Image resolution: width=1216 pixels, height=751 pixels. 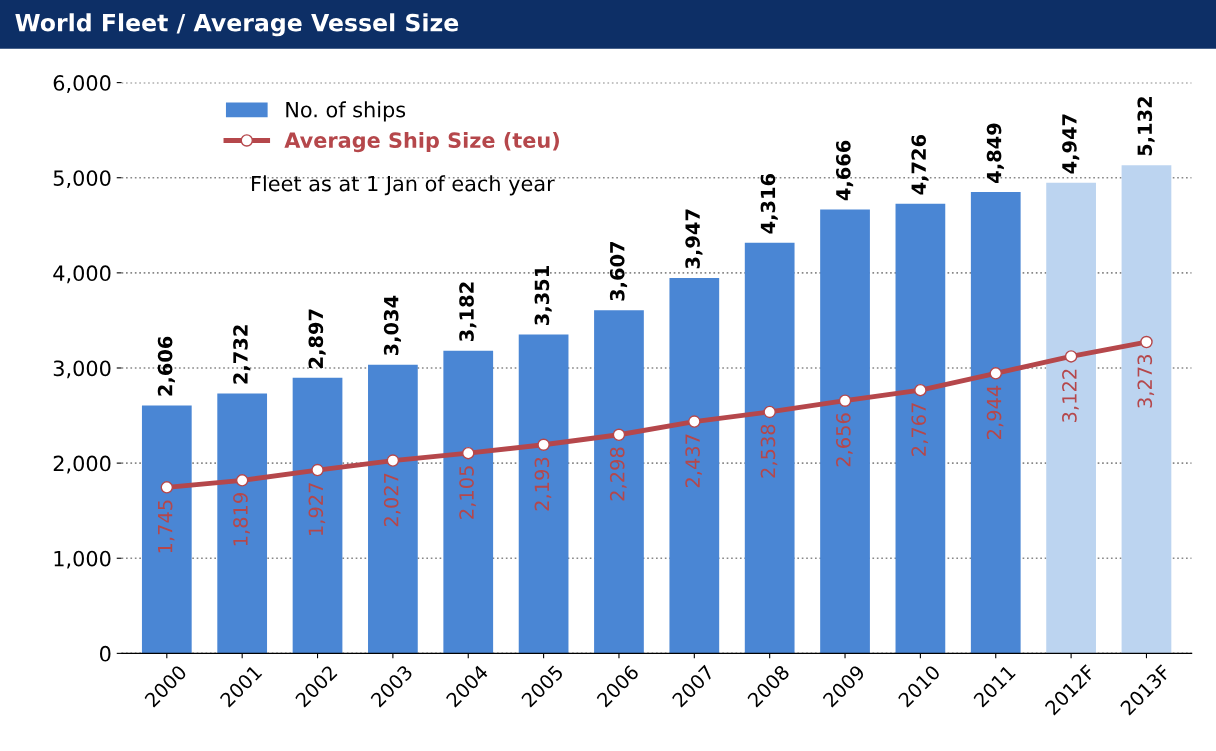 What do you see at coordinates (82, 84) in the screenshot?
I see `y-tick-label: 6,000` at bounding box center [82, 84].